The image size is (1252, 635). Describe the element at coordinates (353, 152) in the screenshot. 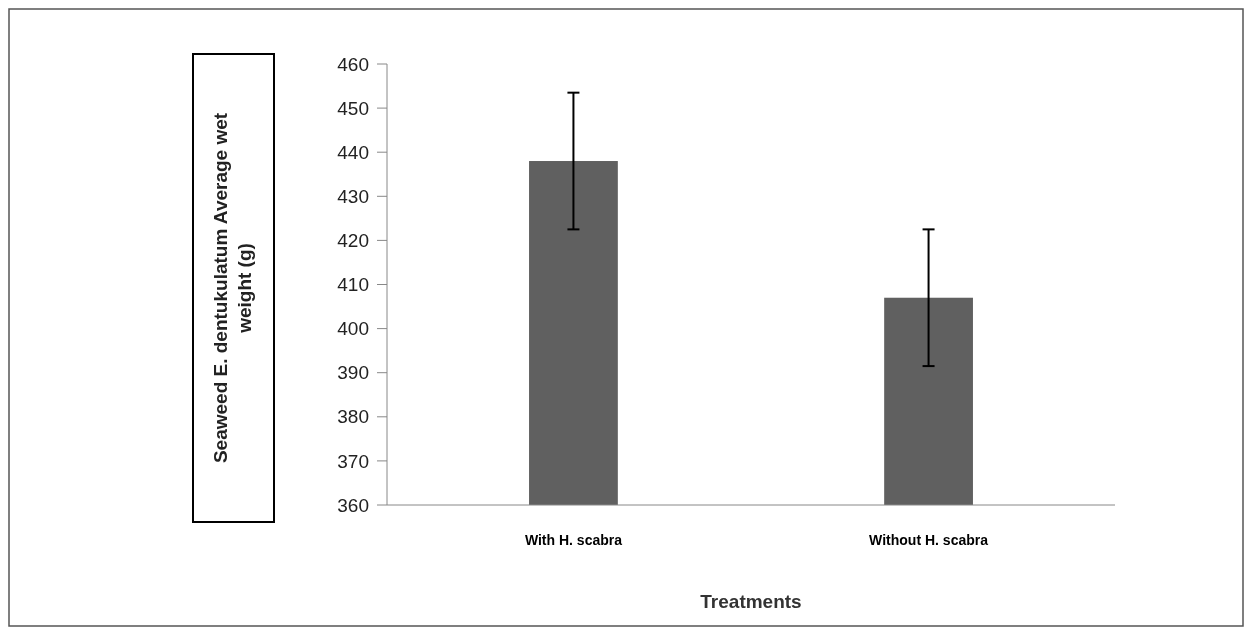

I see `y-tick-label: 440` at that location.